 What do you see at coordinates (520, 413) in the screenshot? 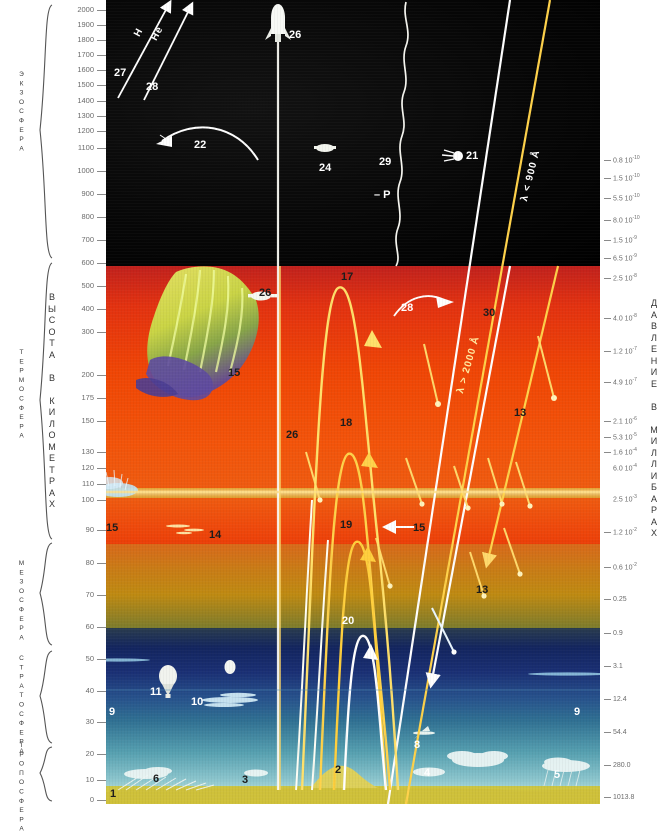
I see `callout-13a: 13` at bounding box center [520, 413].